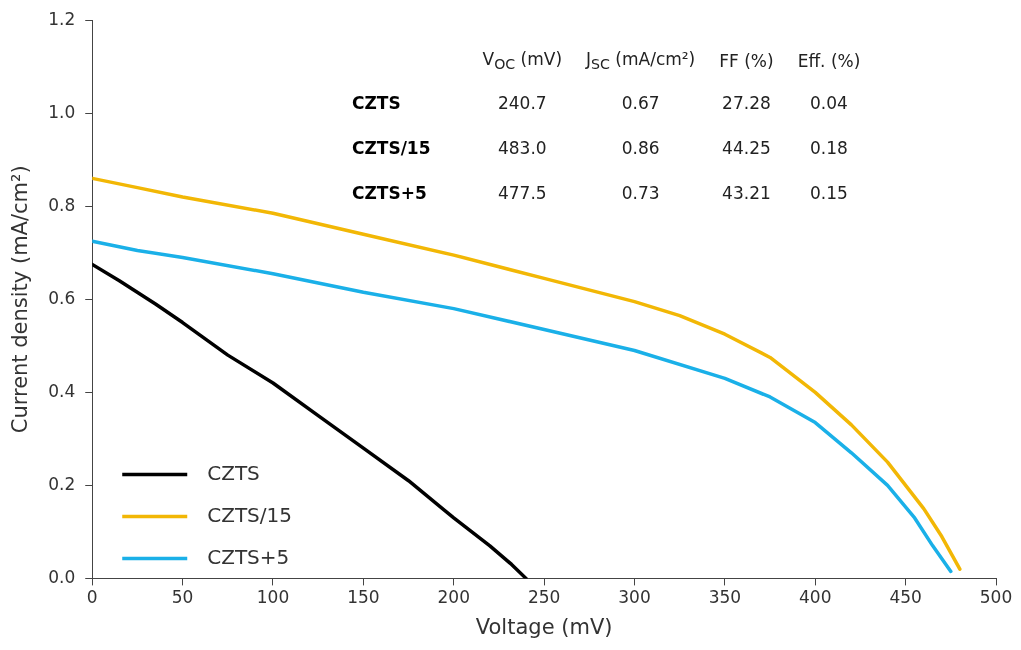 Image resolution: width=1021 pixels, height=650 pixels. I want to click on legend-label: CZTS+5, so click(248, 556).